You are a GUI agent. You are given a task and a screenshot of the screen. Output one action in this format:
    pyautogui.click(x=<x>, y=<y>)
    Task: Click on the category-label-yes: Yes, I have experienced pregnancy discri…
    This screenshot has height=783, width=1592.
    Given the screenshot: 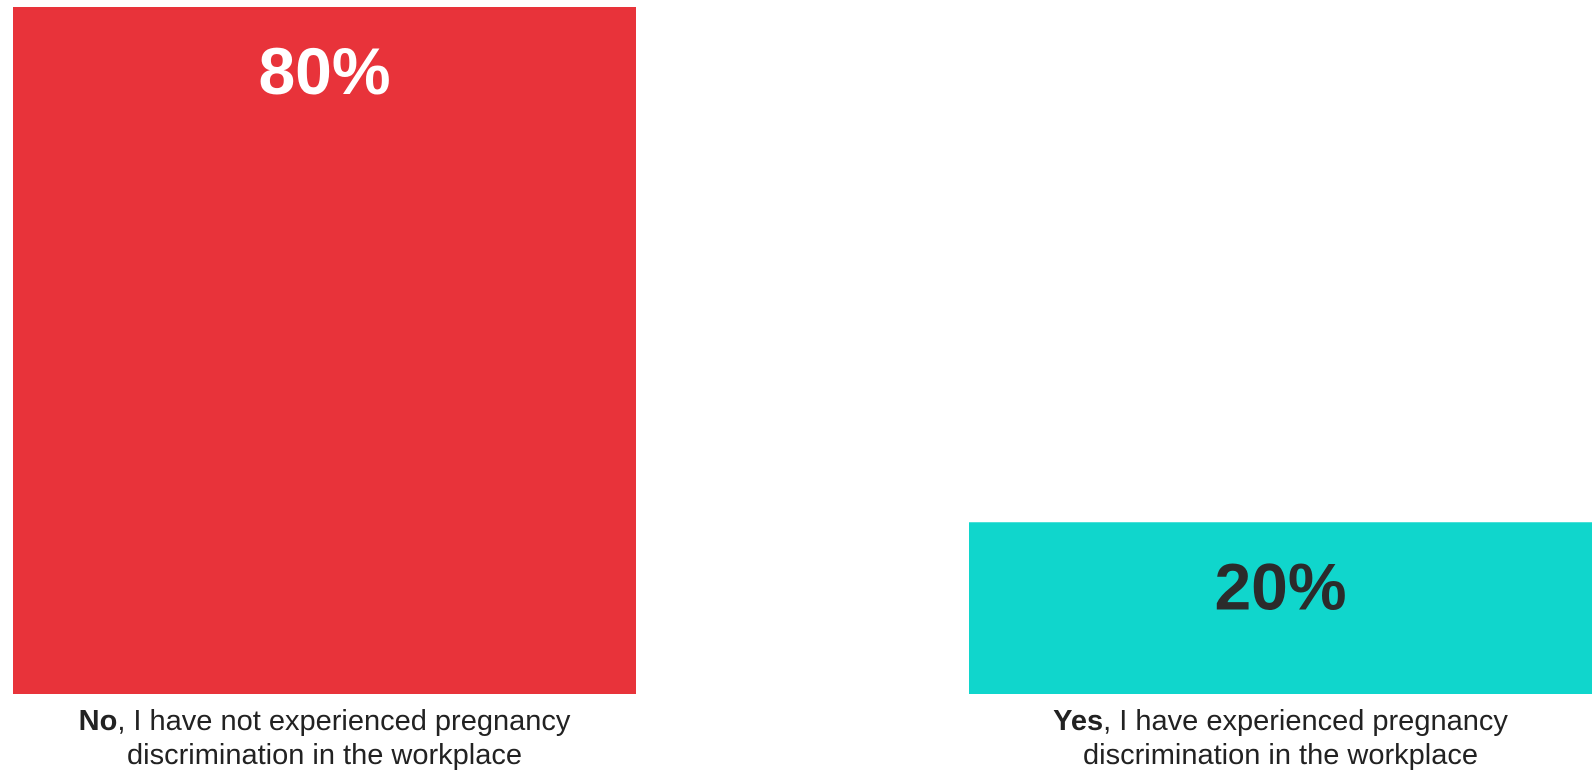 What is the action you would take?
    pyautogui.click(x=1280, y=738)
    